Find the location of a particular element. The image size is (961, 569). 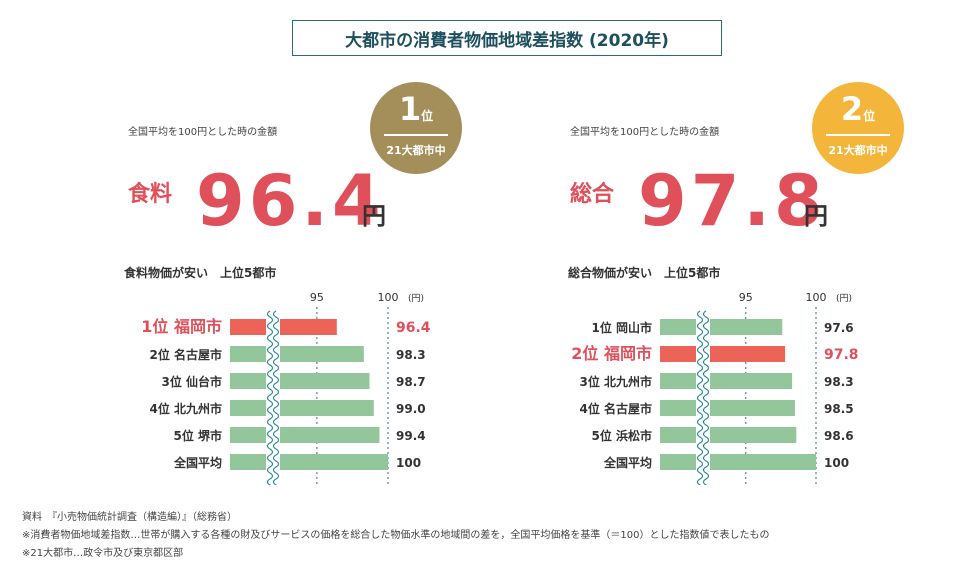

overall-unit: 円 is located at coordinates (816, 216).